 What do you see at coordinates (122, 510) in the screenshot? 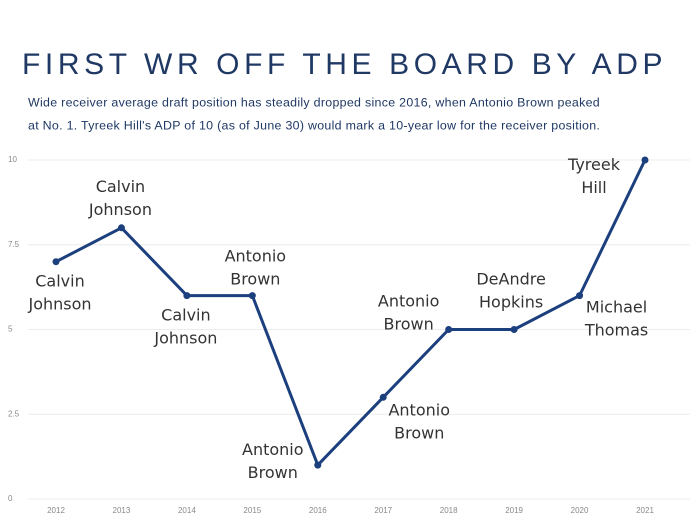
I see `x-tick-label: 2013` at bounding box center [122, 510].